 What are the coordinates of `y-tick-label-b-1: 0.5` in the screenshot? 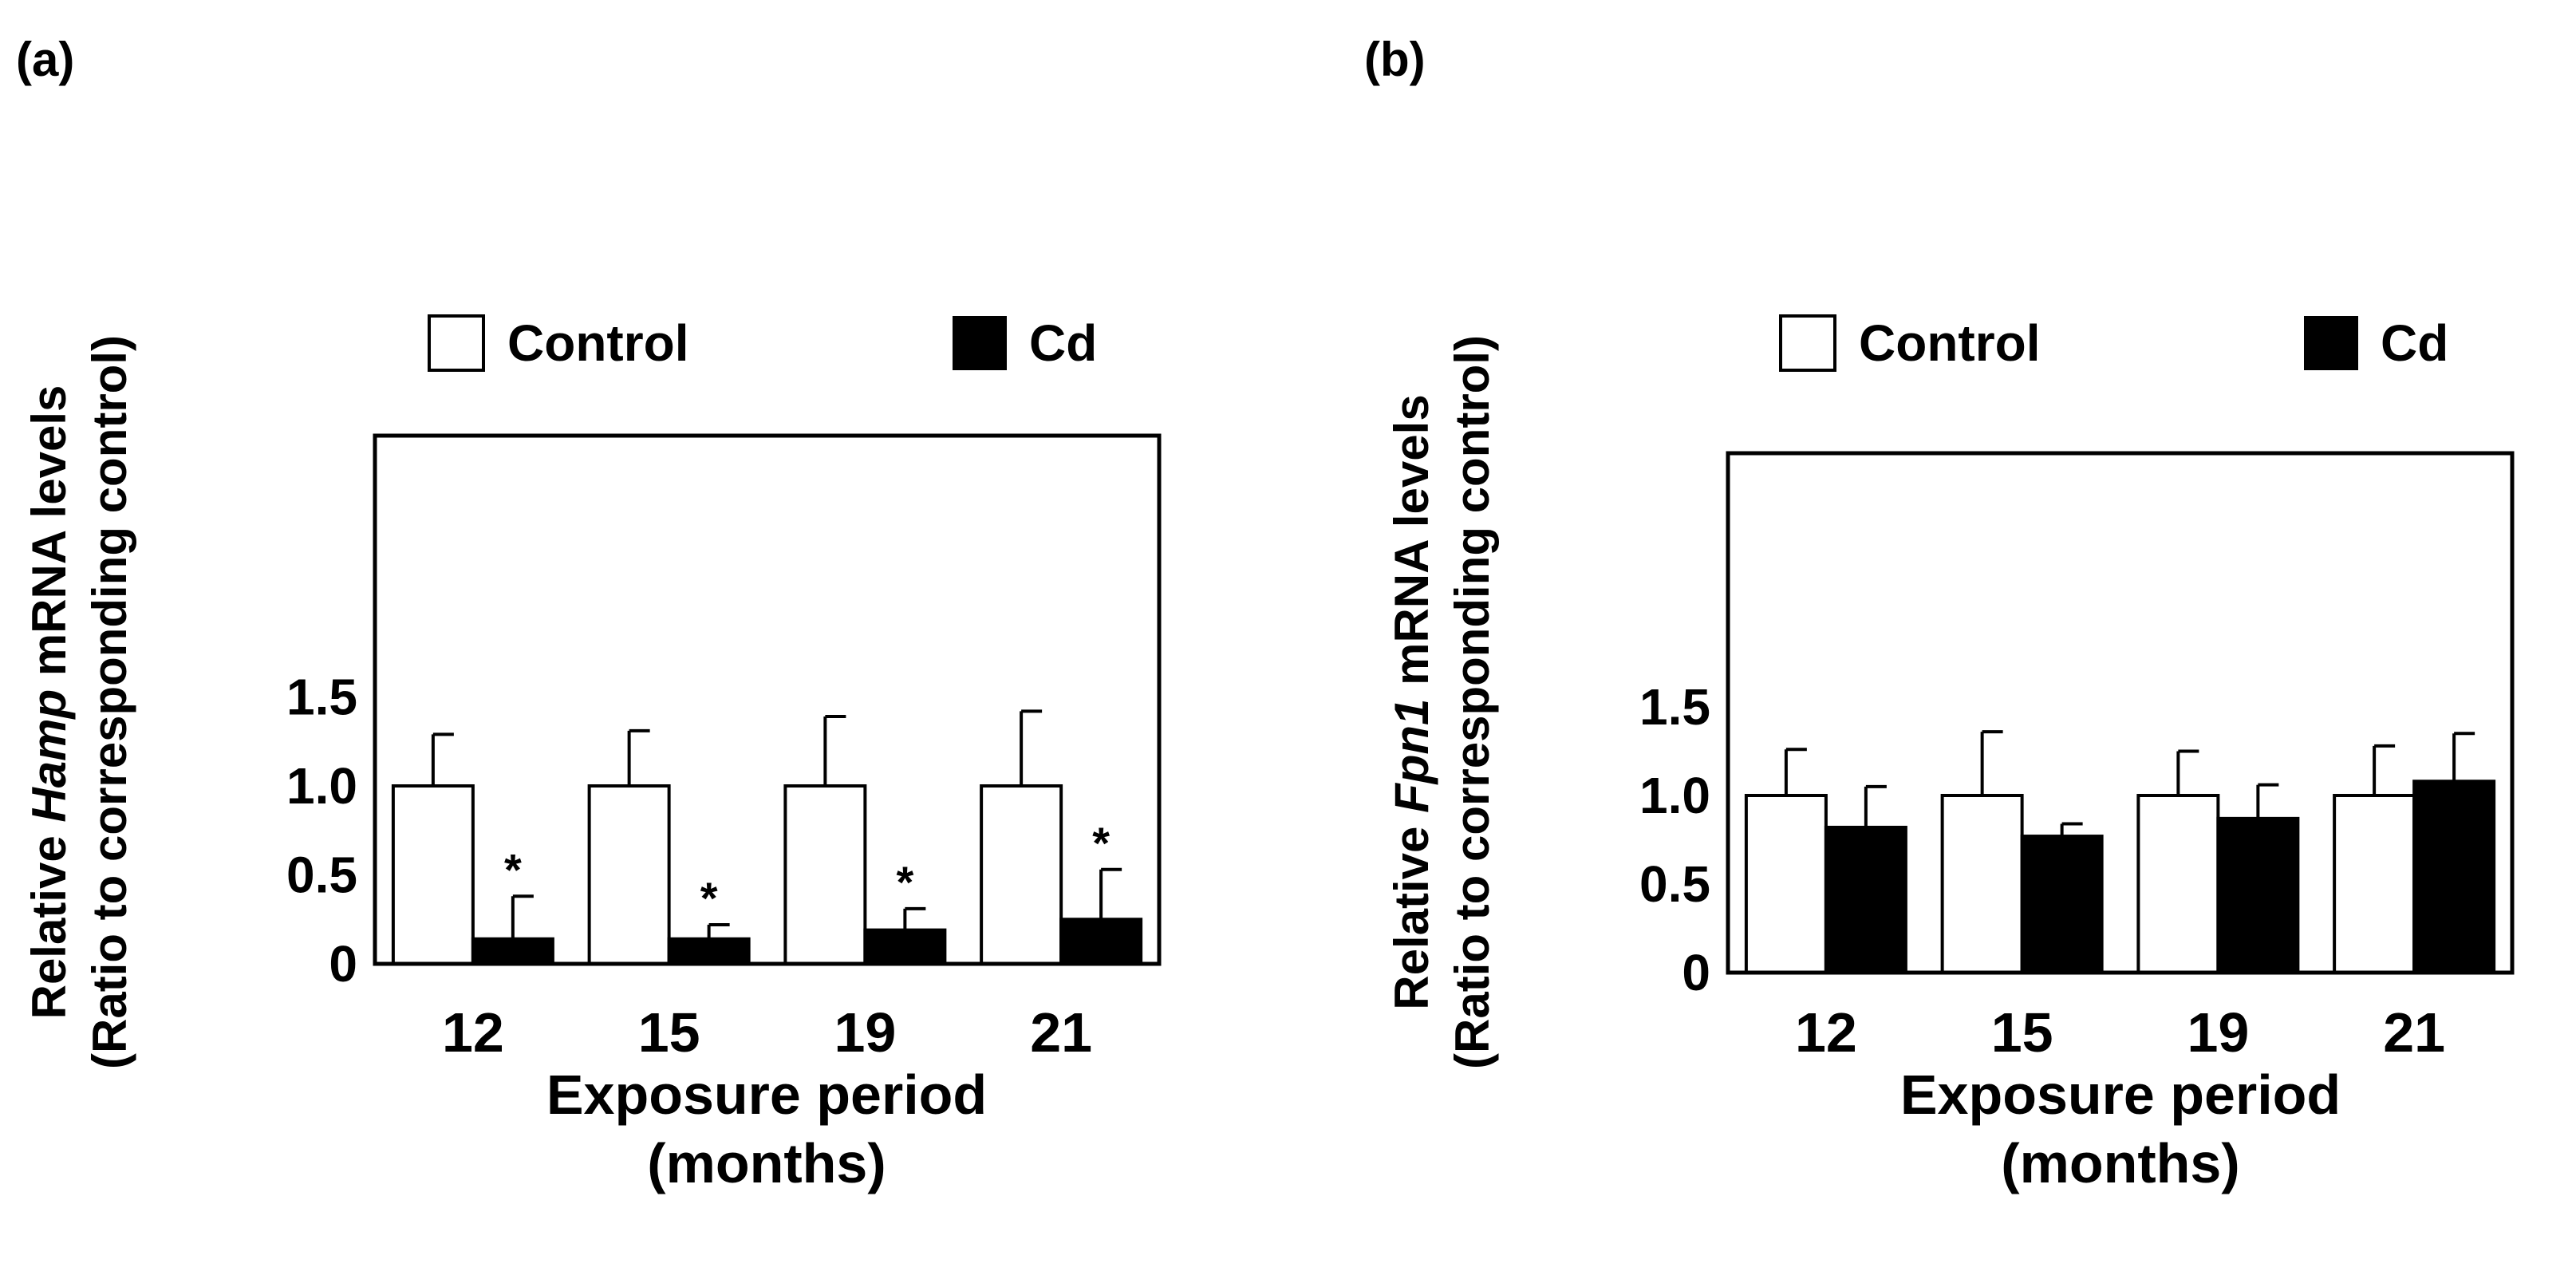 It's located at (1675, 884).